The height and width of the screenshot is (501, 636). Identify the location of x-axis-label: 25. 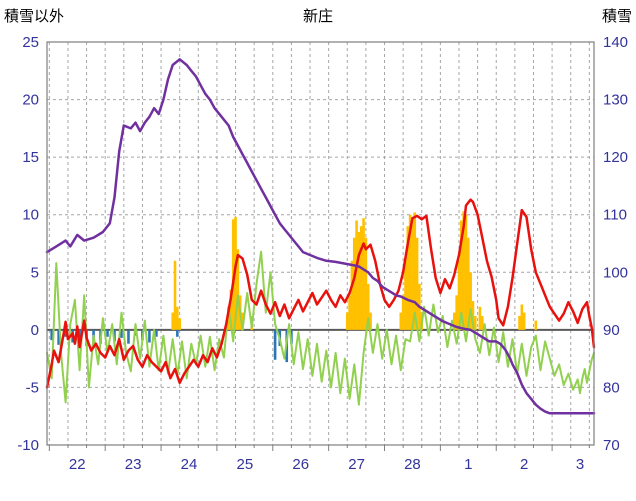
(245, 464).